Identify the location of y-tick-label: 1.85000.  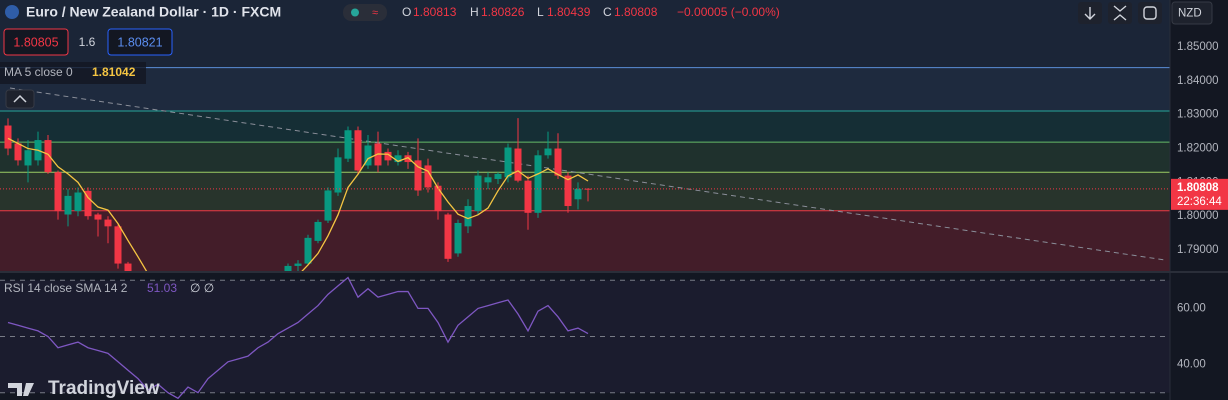
(1198, 47).